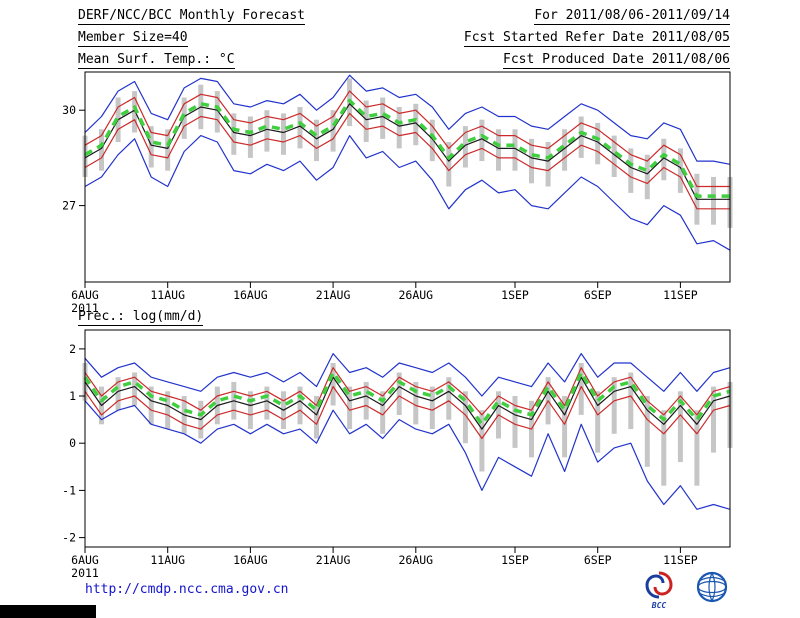 Image resolution: width=800 pixels, height=618 pixels. What do you see at coordinates (72, 349) in the screenshot?
I see `svg-text: 2` at bounding box center [72, 349].